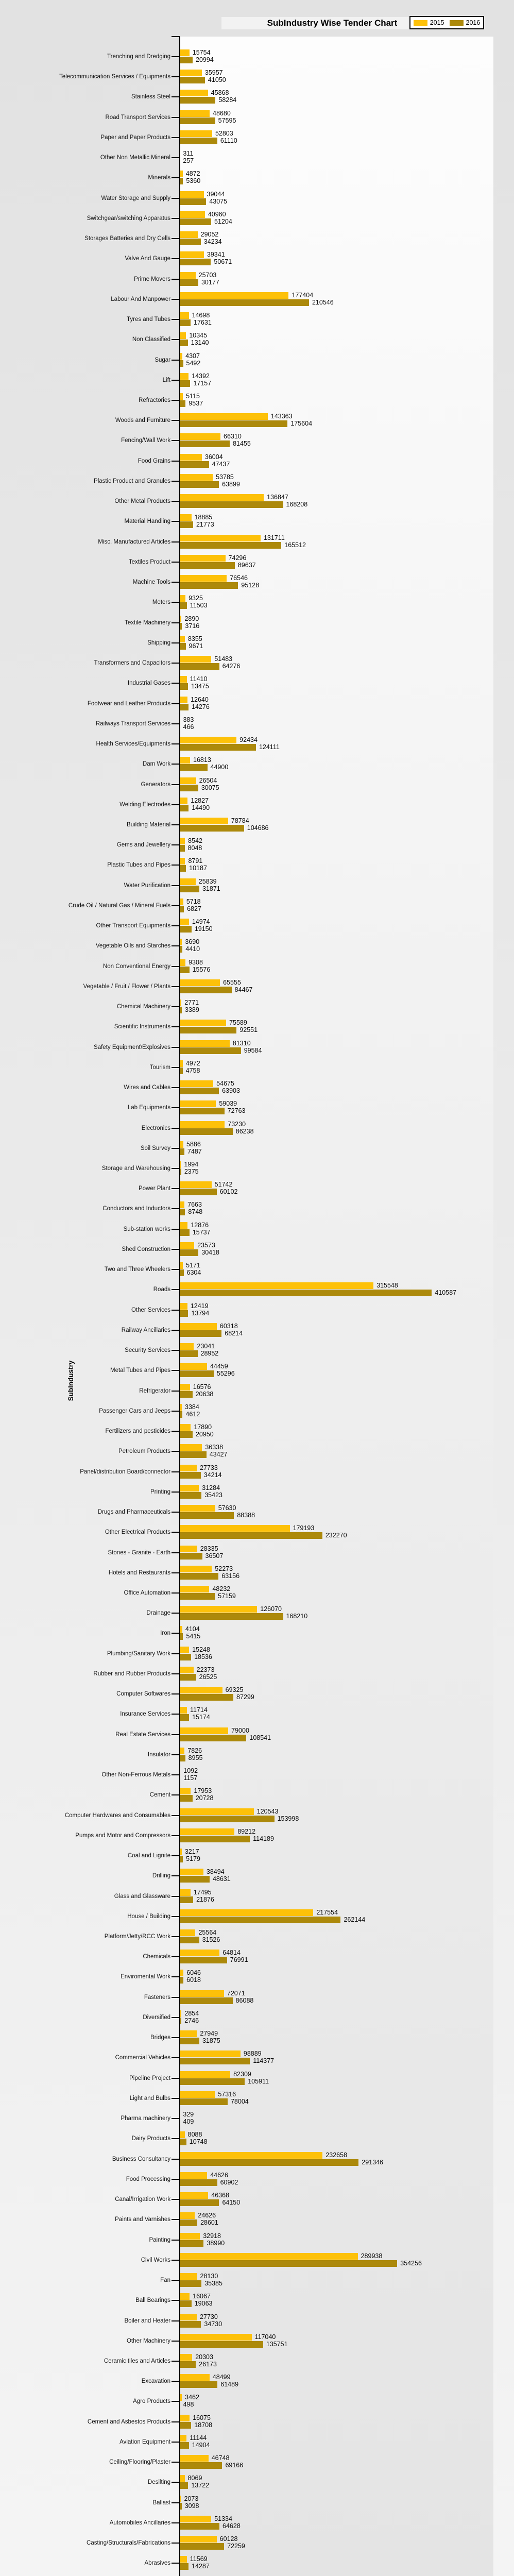  I want to click on bar-value-2016: 88388, so click(246, 1515).